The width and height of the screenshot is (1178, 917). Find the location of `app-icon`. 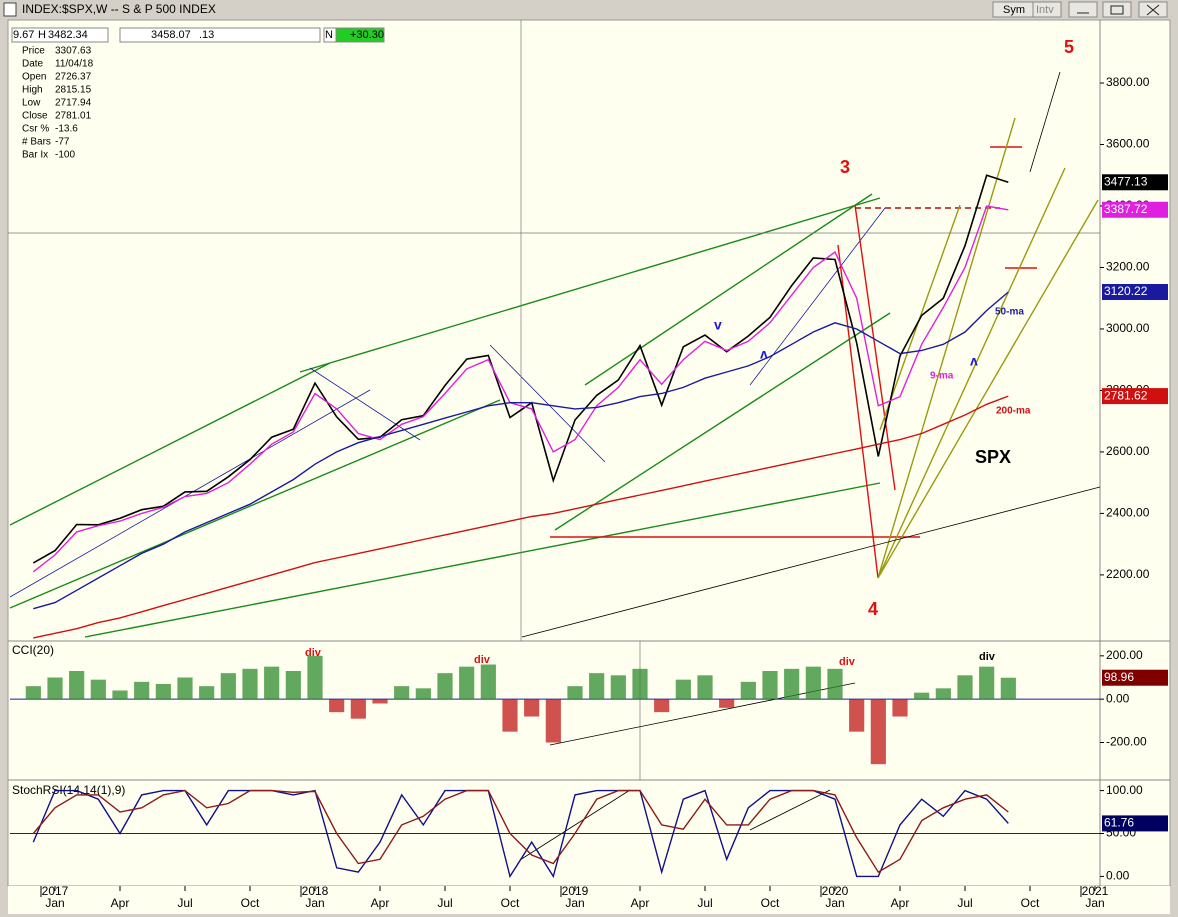

app-icon is located at coordinates (10, 9).